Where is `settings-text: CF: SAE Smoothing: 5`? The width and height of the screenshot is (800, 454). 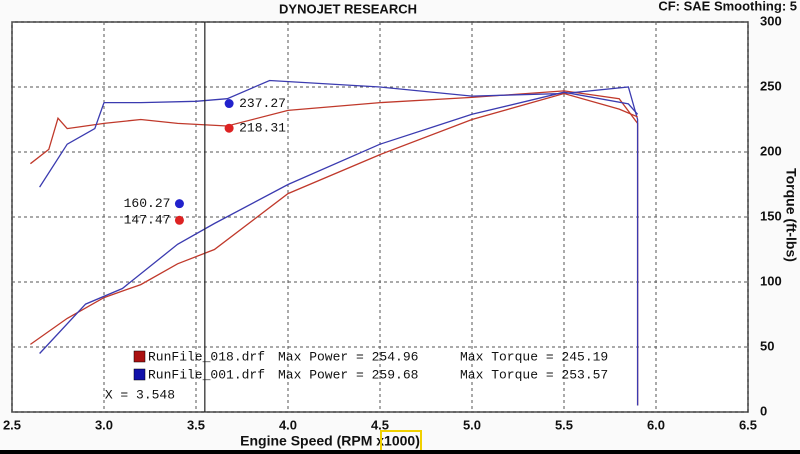
settings-text: CF: SAE Smoothing: 5 is located at coordinates (727, 6).